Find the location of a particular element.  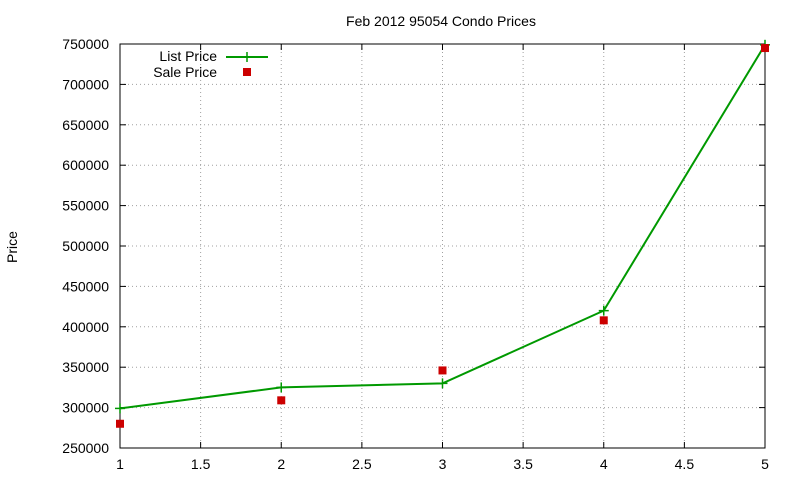

y-tick-label: 700000 is located at coordinates (85, 84).